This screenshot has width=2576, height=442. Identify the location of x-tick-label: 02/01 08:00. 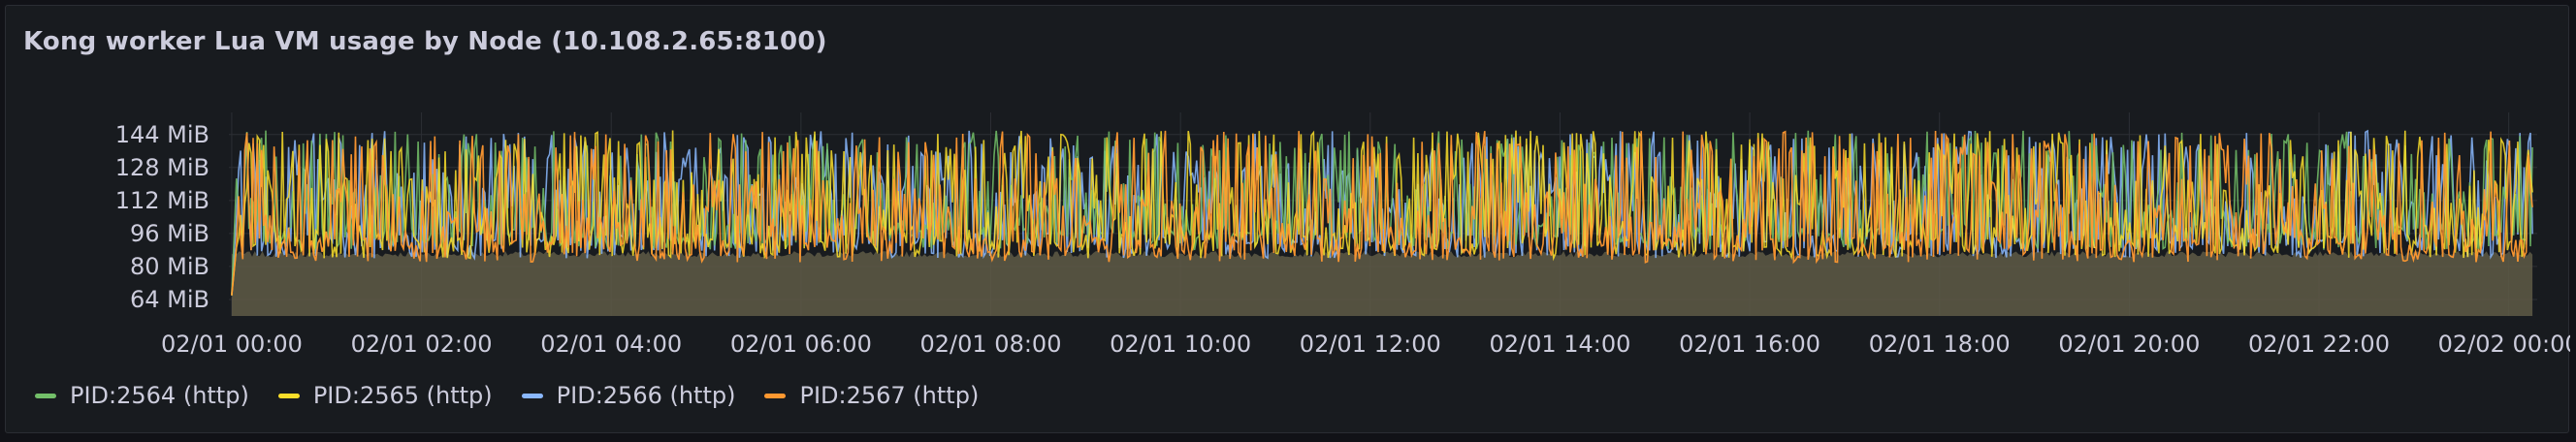
(991, 344).